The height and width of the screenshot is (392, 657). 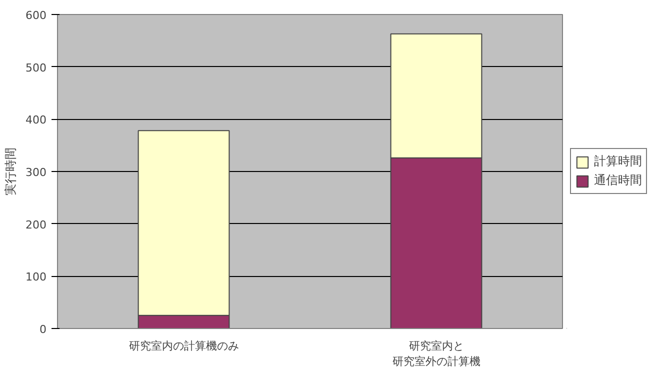 What do you see at coordinates (11, 172) in the screenshot?
I see `y-axis-title: 実行時間` at bounding box center [11, 172].